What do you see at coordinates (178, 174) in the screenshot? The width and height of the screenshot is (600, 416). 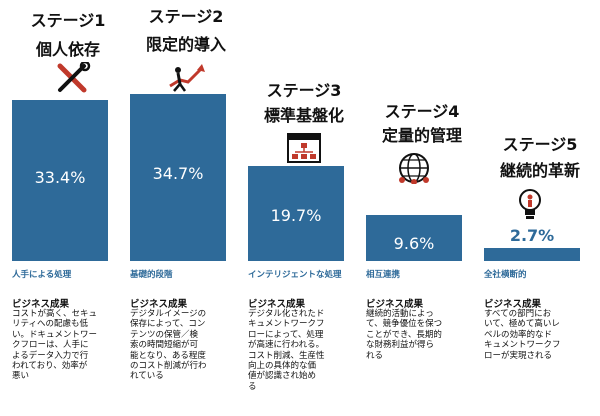 I see `value-label: 34.7%` at bounding box center [178, 174].